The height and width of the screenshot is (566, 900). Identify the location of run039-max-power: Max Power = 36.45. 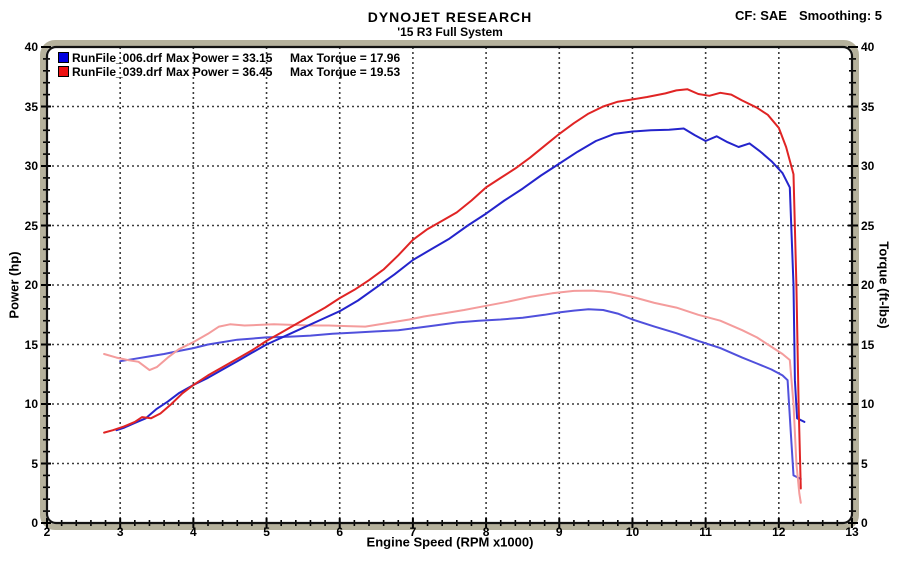
(219, 72).